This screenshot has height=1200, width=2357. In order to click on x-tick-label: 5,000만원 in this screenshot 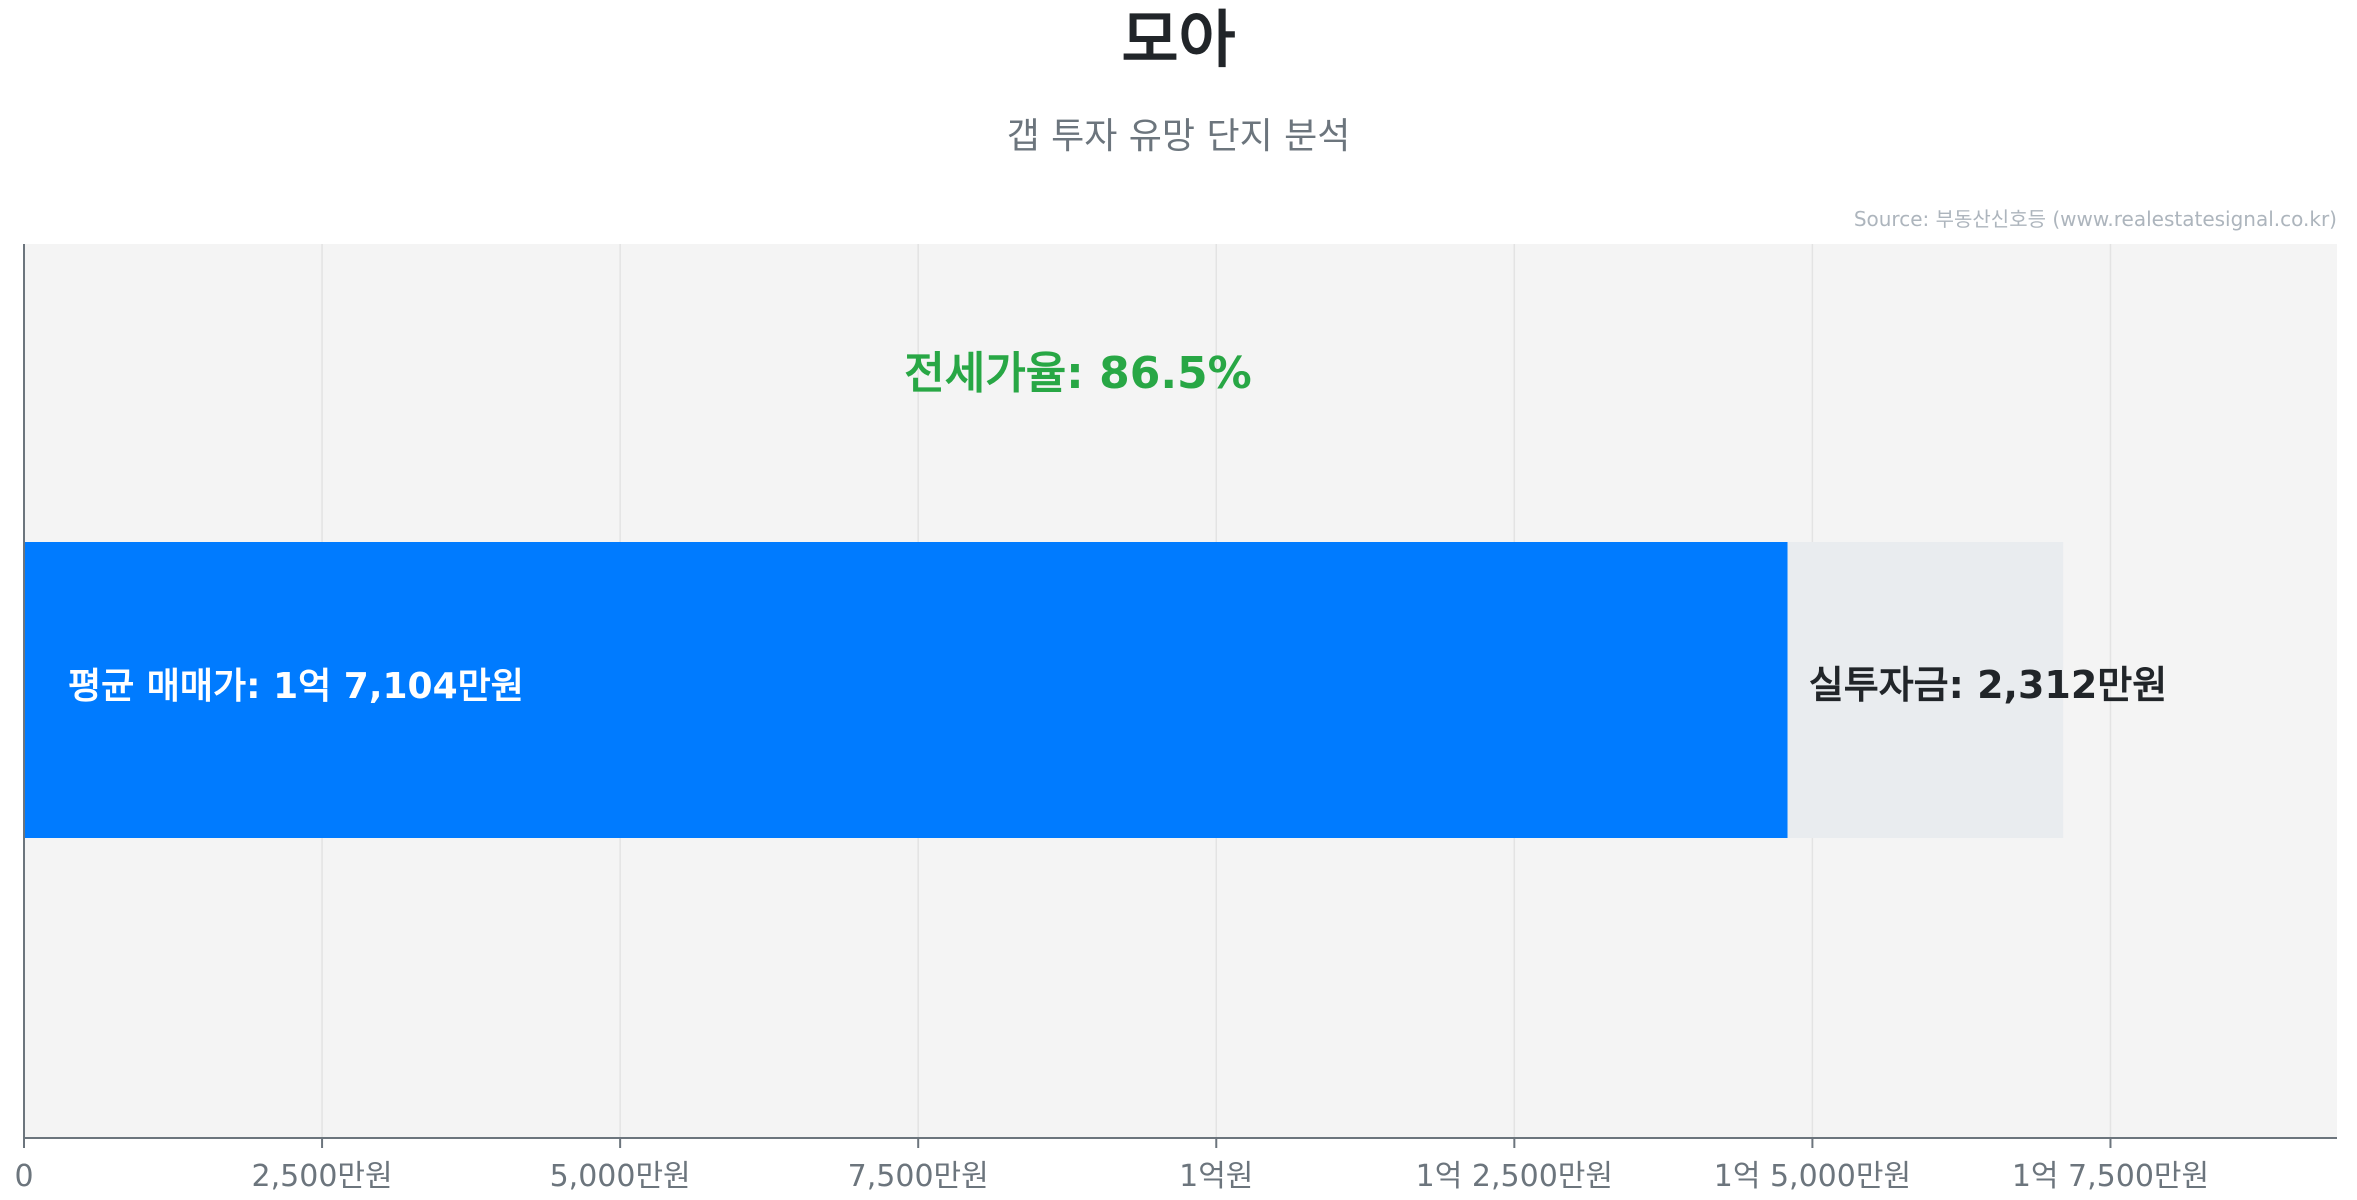, I will do `click(620, 1176)`.